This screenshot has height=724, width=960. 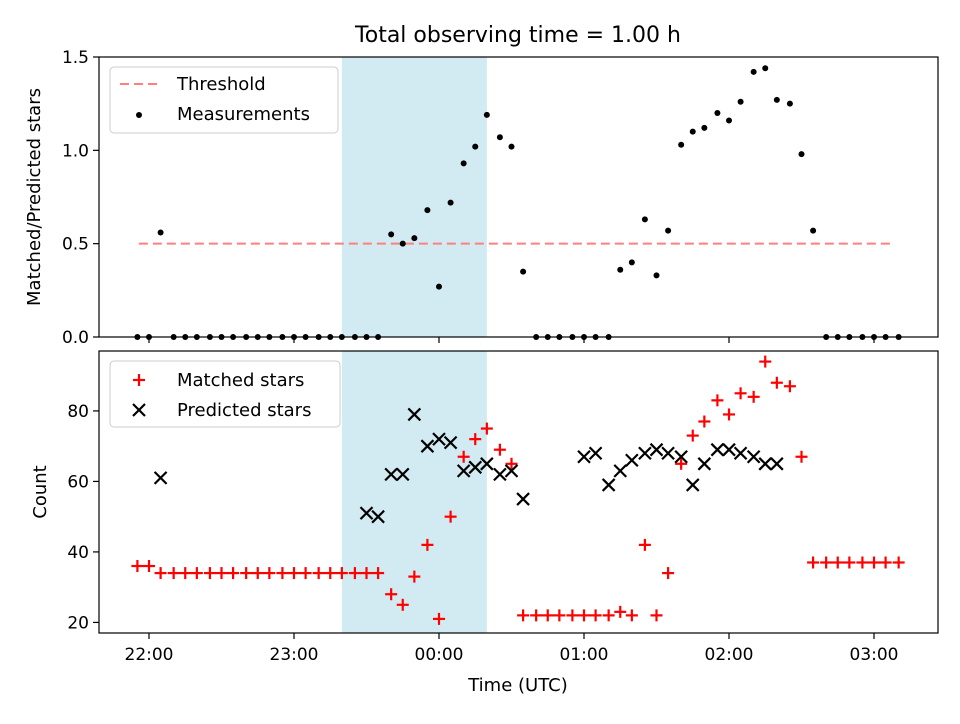 I want to click on legend-label: Measurements, so click(x=243, y=114).